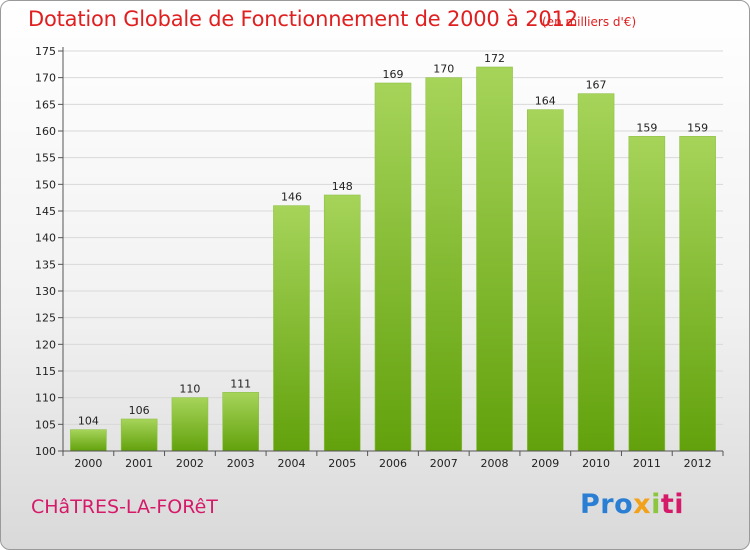 The image size is (750, 550). Describe the element at coordinates (45, 451) in the screenshot. I see `y-tick-label: 100` at that location.